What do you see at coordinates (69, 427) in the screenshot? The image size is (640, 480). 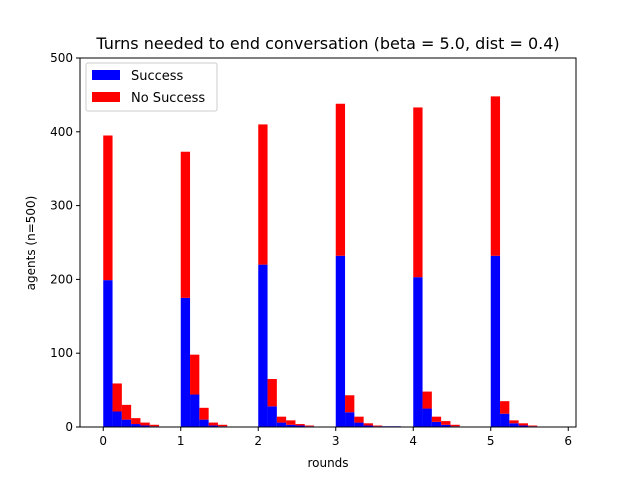 I see `y-tick-label: 0` at bounding box center [69, 427].